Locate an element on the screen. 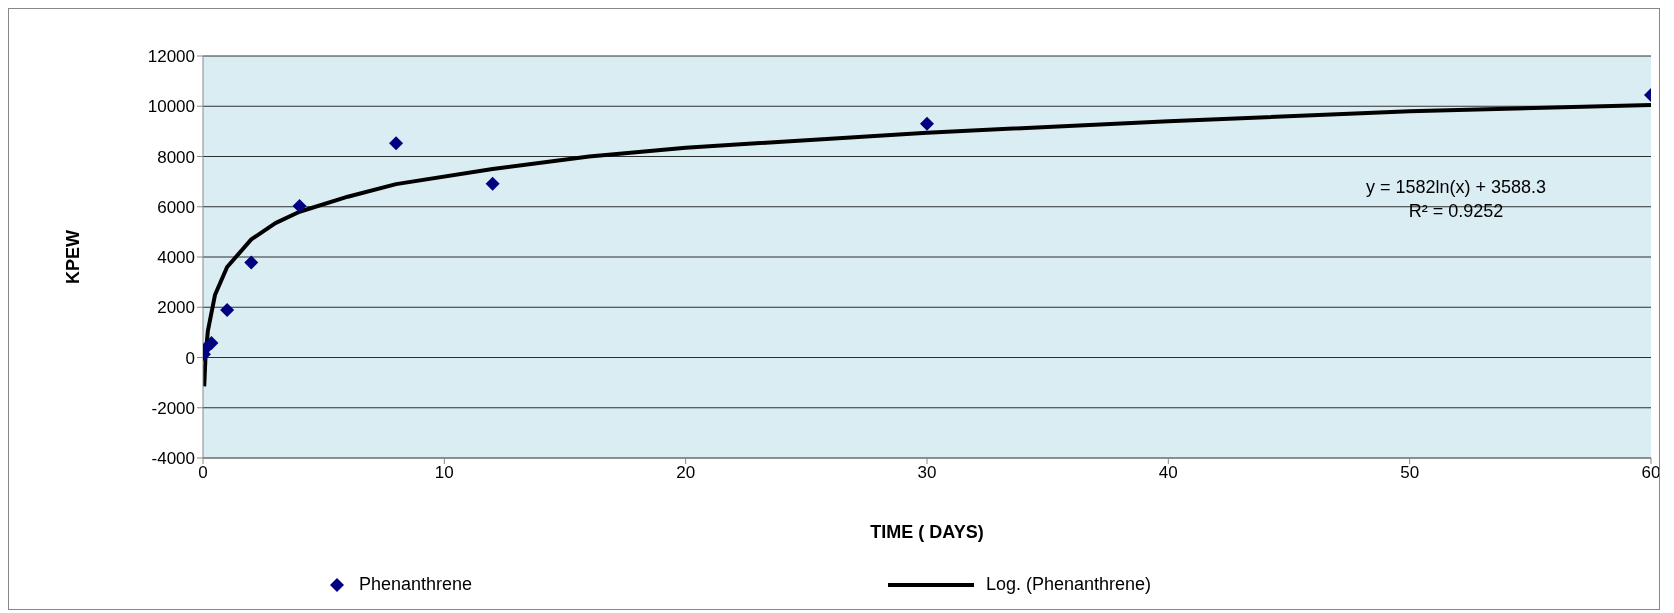 This screenshot has width=1674, height=613. x-tick-label: 0 is located at coordinates (203, 473).